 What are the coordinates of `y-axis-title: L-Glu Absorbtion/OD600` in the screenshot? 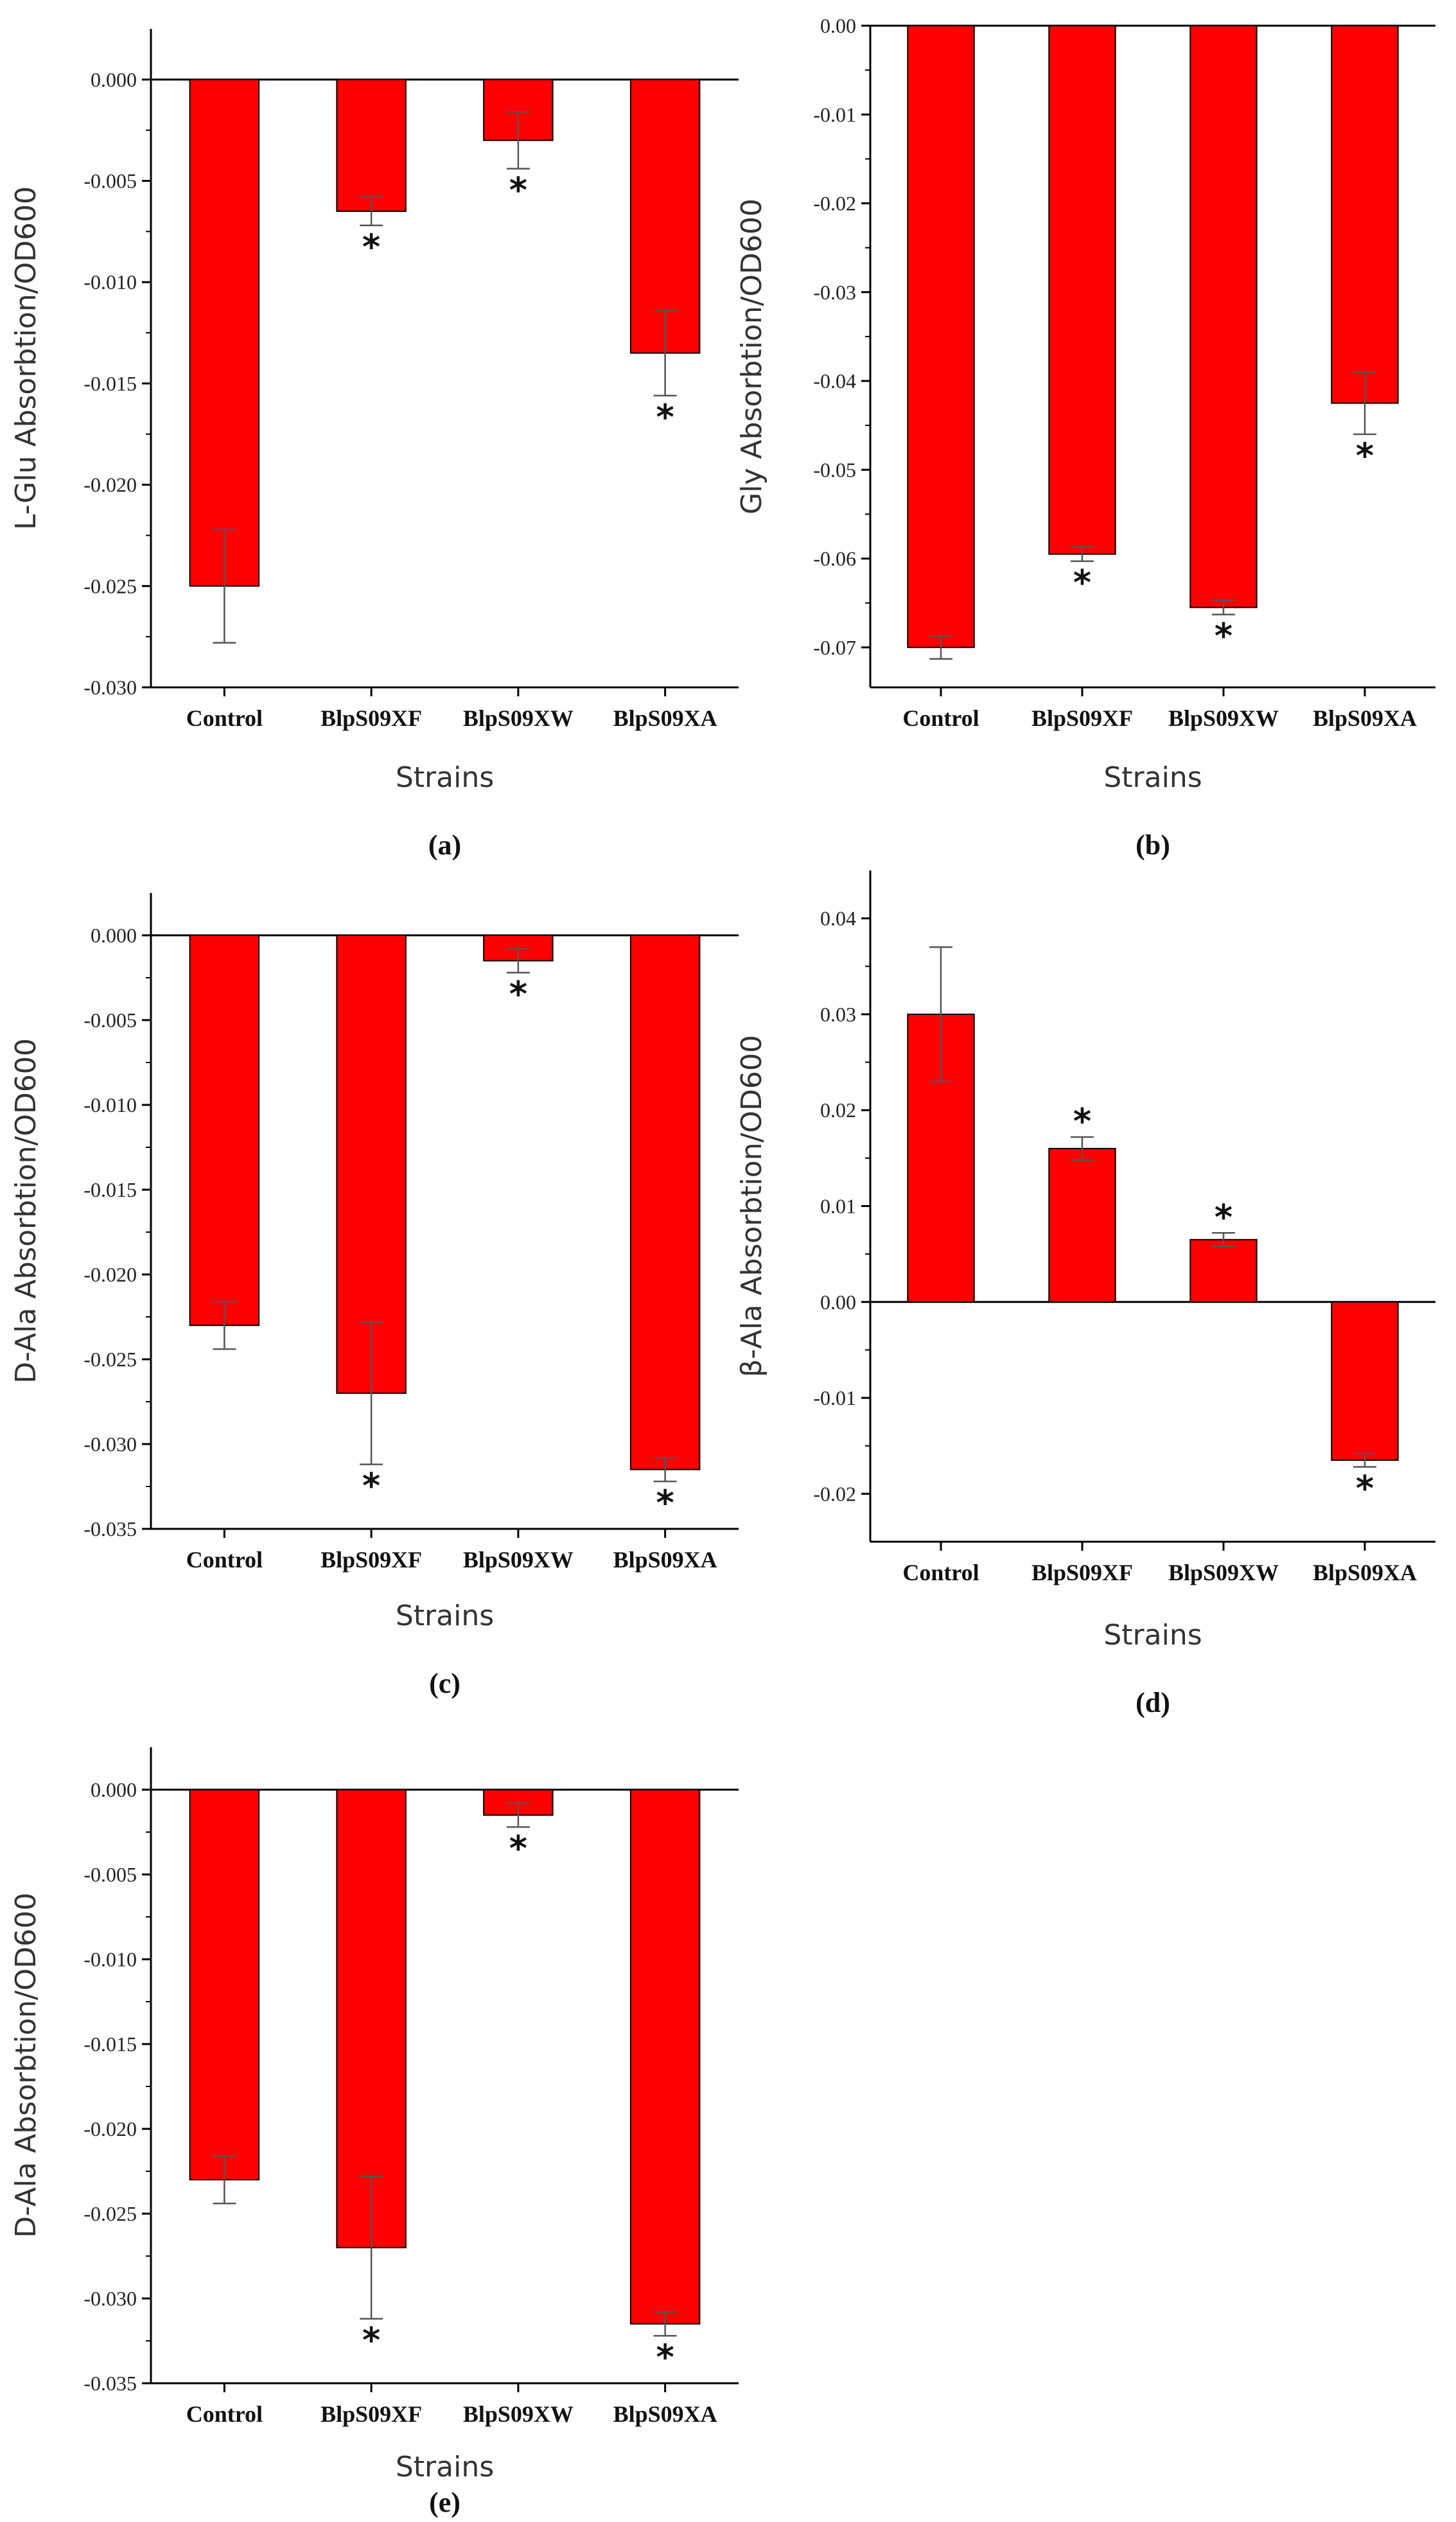 It's located at (26, 358).